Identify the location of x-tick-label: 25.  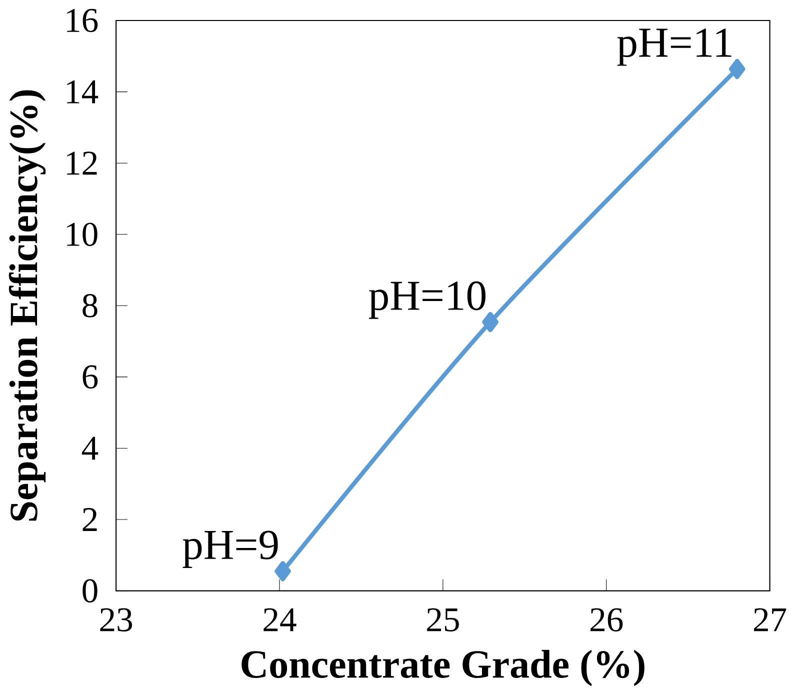
(443, 620).